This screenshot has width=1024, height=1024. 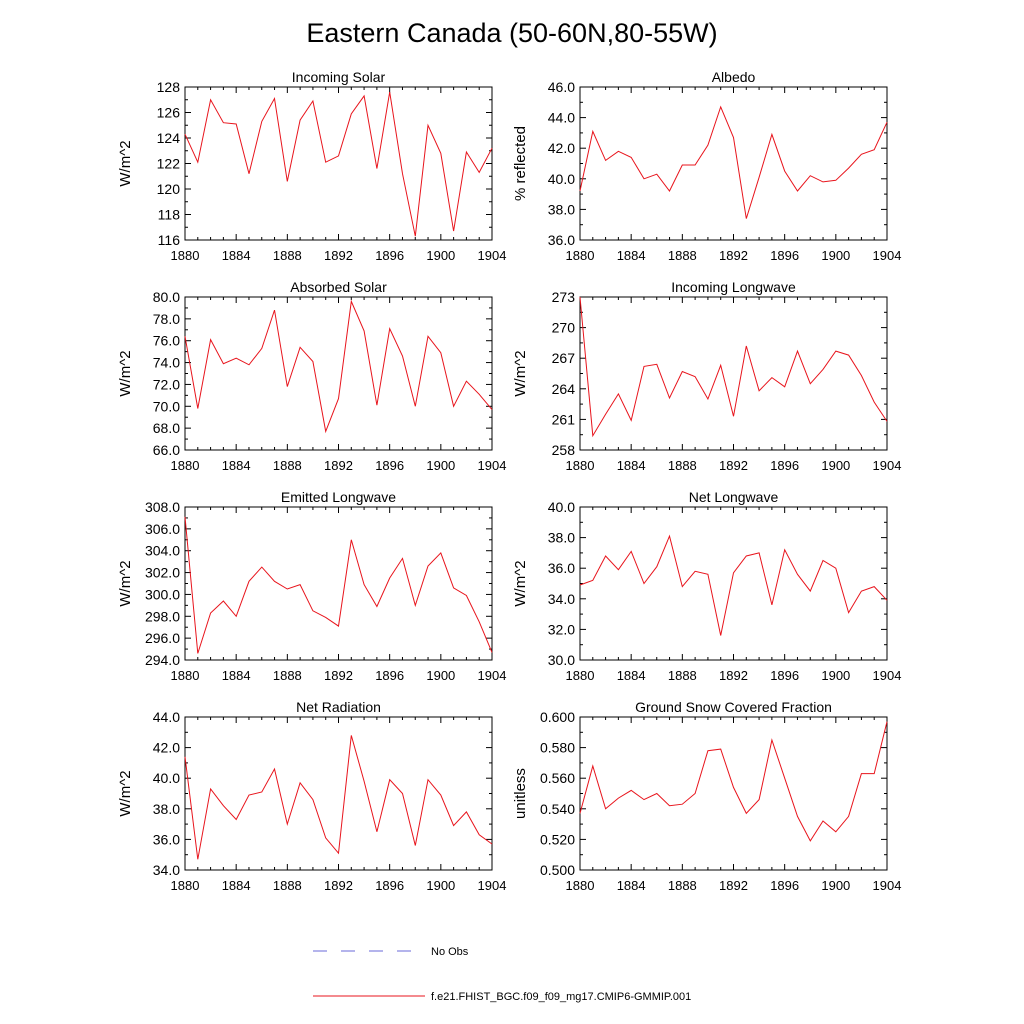 I want to click on panel-absorbed-solar-ytick-label: 68.0, so click(x=166, y=428).